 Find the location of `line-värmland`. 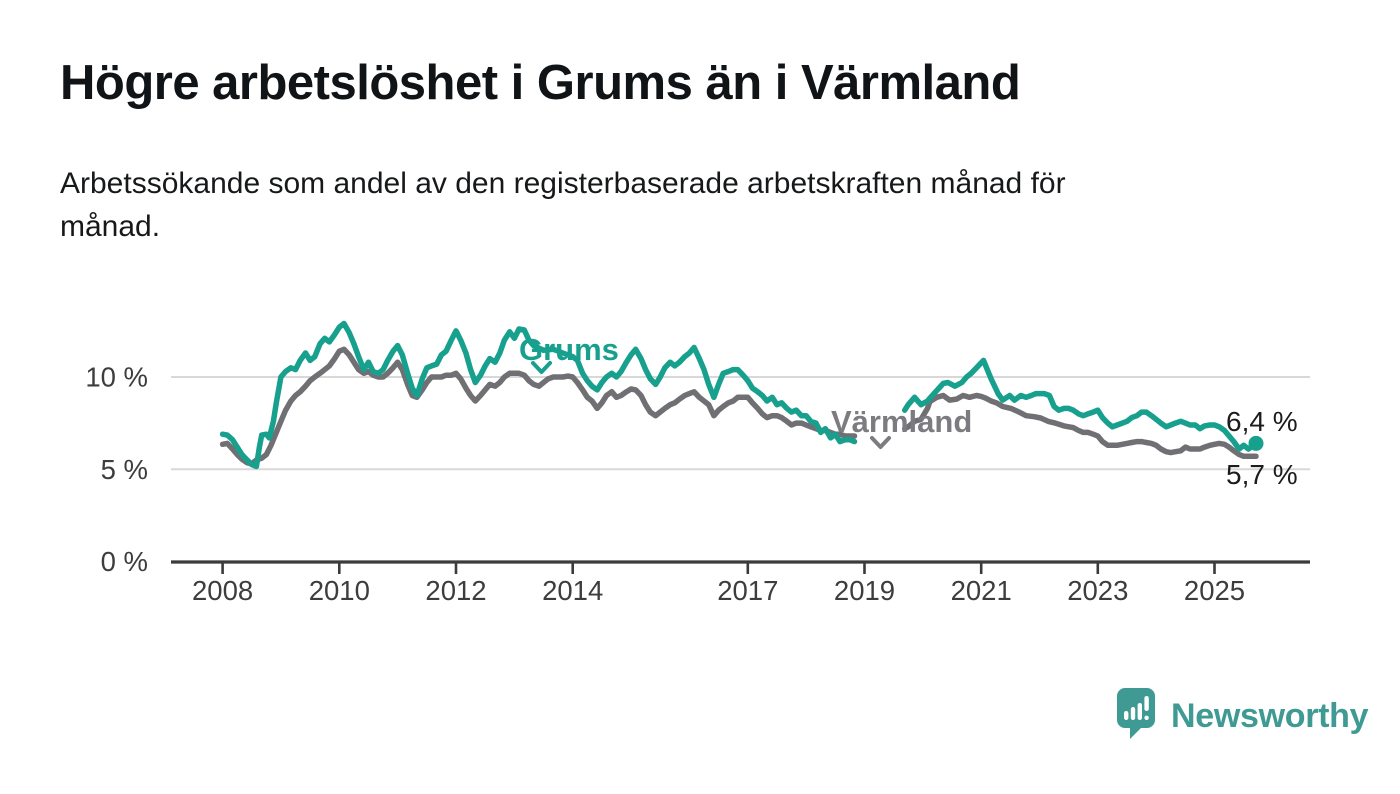

line-värmland is located at coordinates (739, 406).